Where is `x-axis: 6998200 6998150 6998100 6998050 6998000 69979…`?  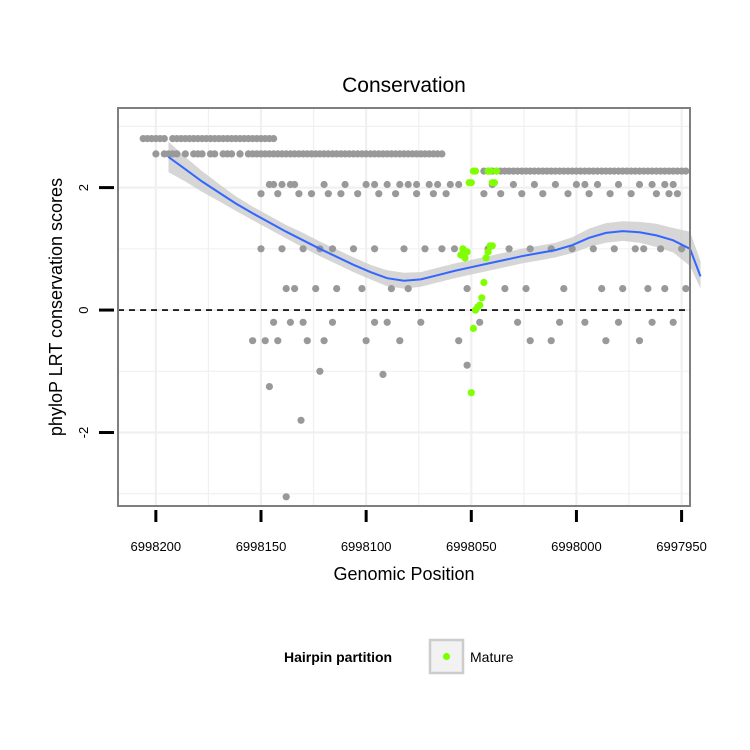 x-axis: 6998200 6998150 6998100 6998050 6998000 69979… is located at coordinates (419, 532).